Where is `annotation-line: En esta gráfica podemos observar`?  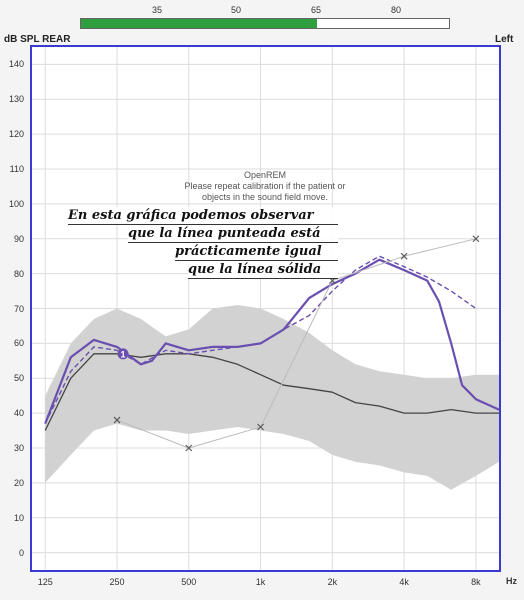
annotation-line: En esta gráfica podemos observar is located at coordinates (203, 216).